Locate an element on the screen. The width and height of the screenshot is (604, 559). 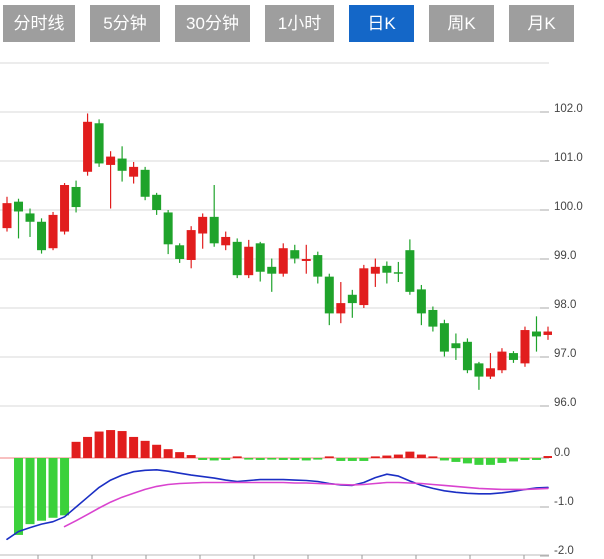
macd-dif-line is located at coordinates (277, 505).